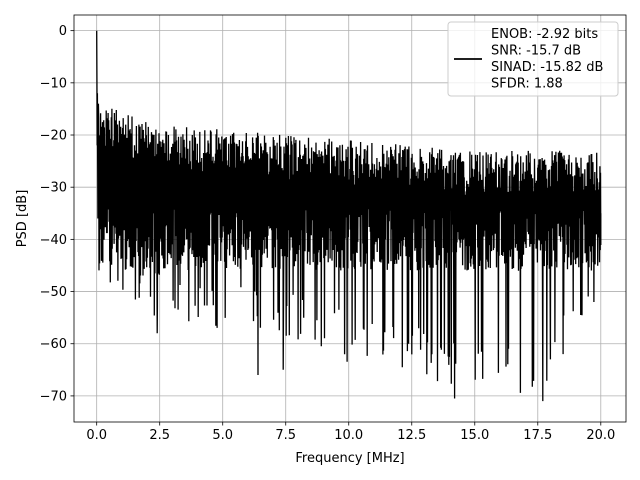  I want to click on y-tick-label: 0, so click(63, 31).